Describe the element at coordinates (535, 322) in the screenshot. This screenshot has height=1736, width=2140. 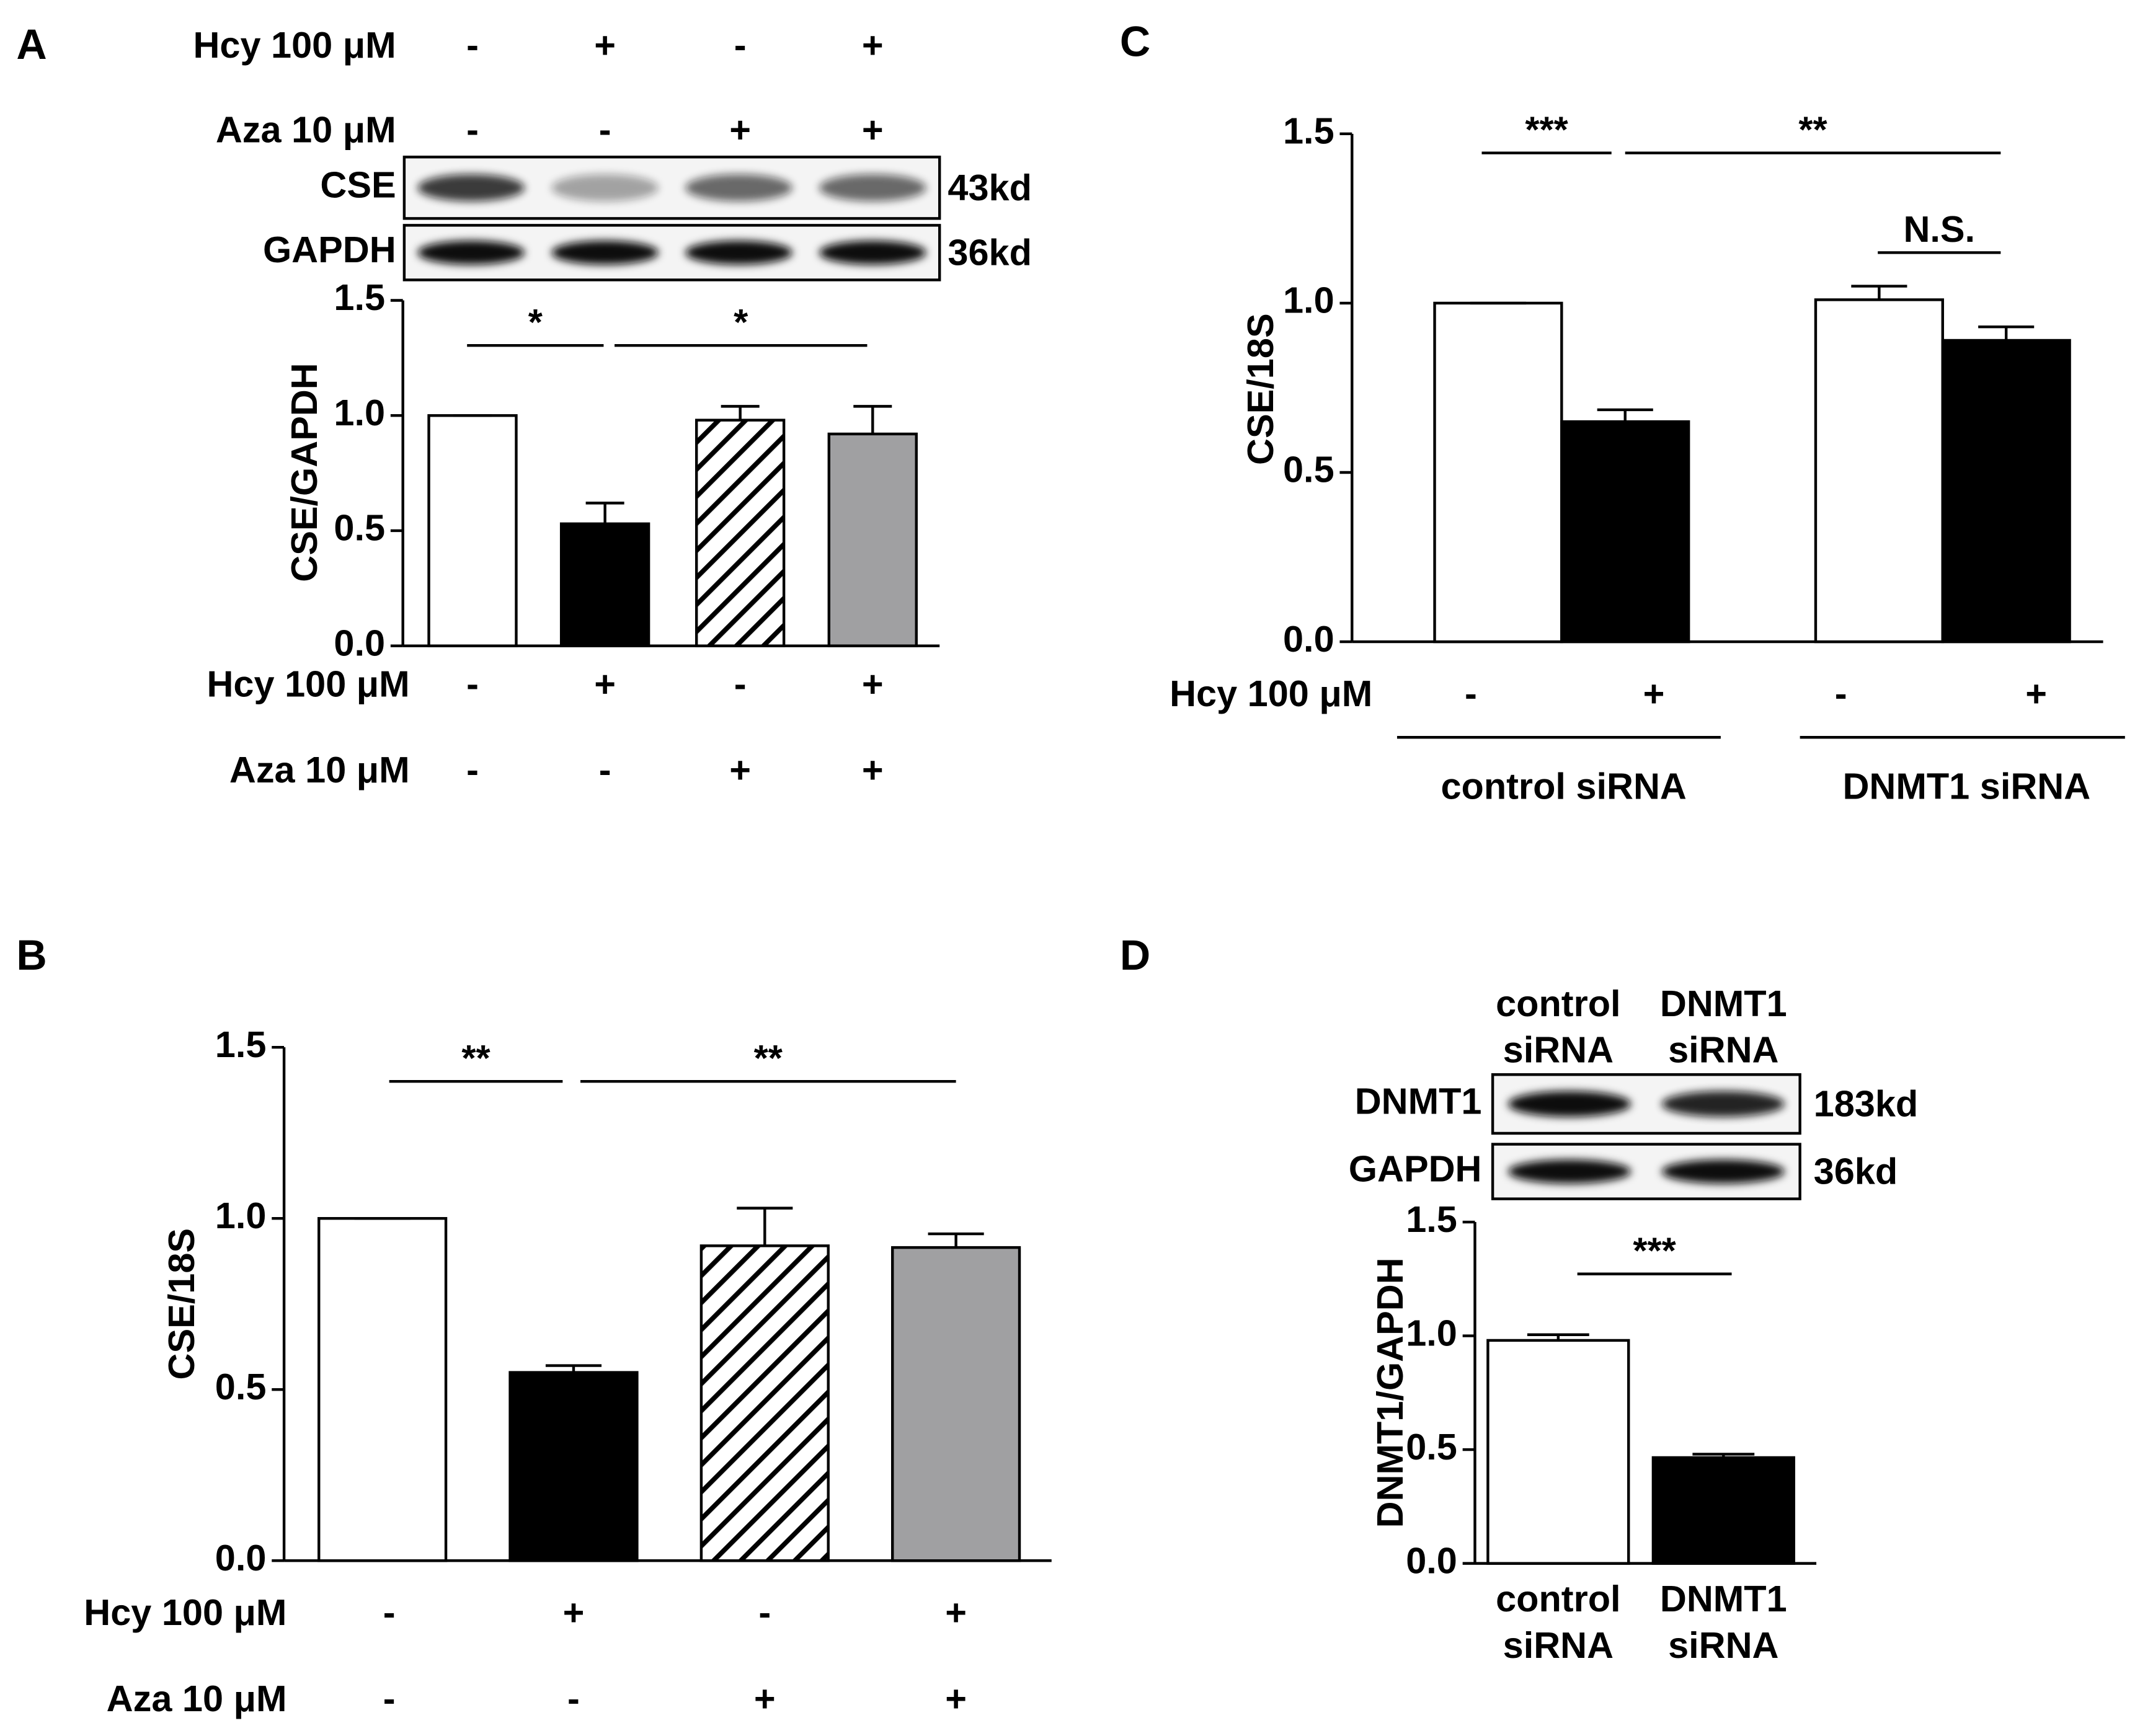
I see `significance-label: *` at that location.